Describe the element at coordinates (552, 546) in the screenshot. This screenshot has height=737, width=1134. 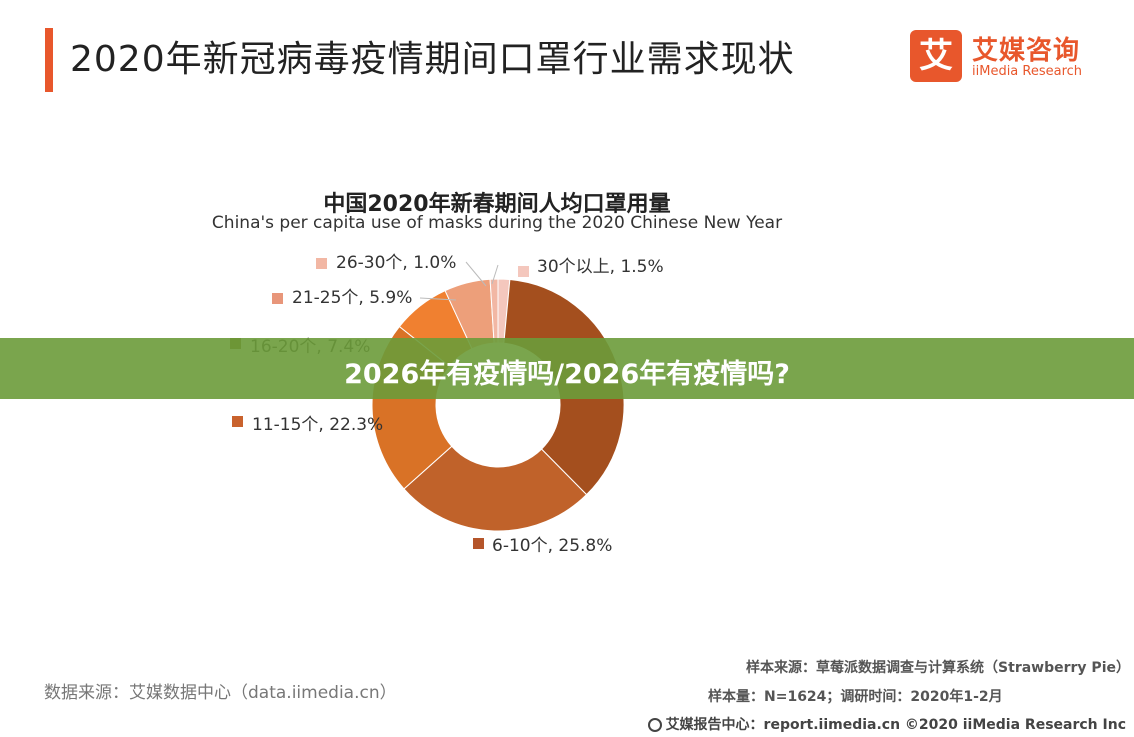
I see `data-label-6-10个: 6-10个, 25.8%` at that location.